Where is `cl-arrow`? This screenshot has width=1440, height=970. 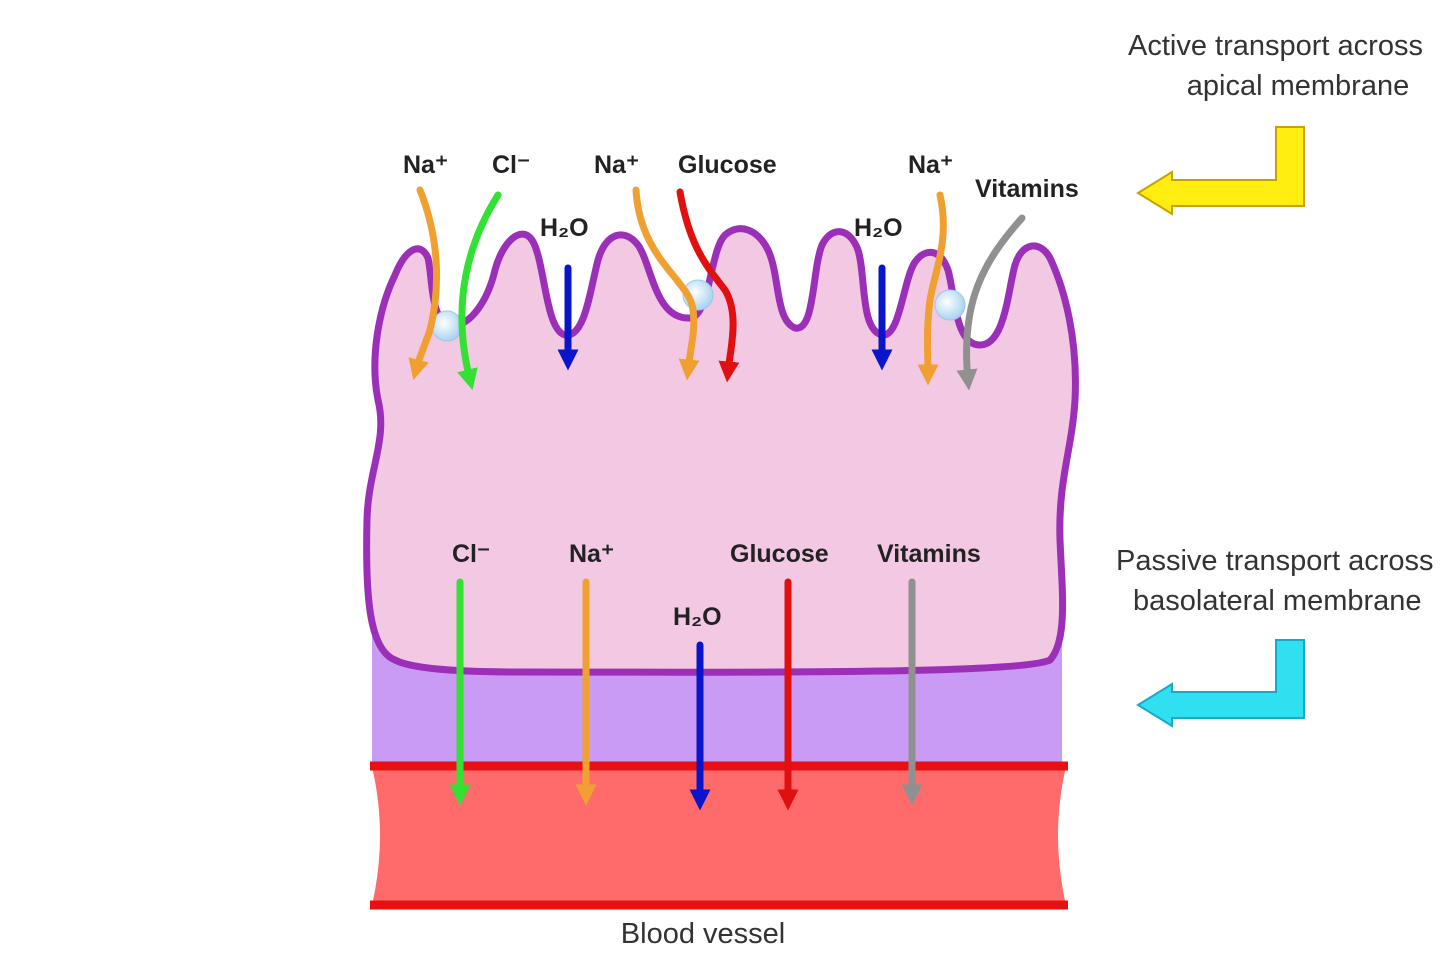 cl-arrow is located at coordinates (479, 291).